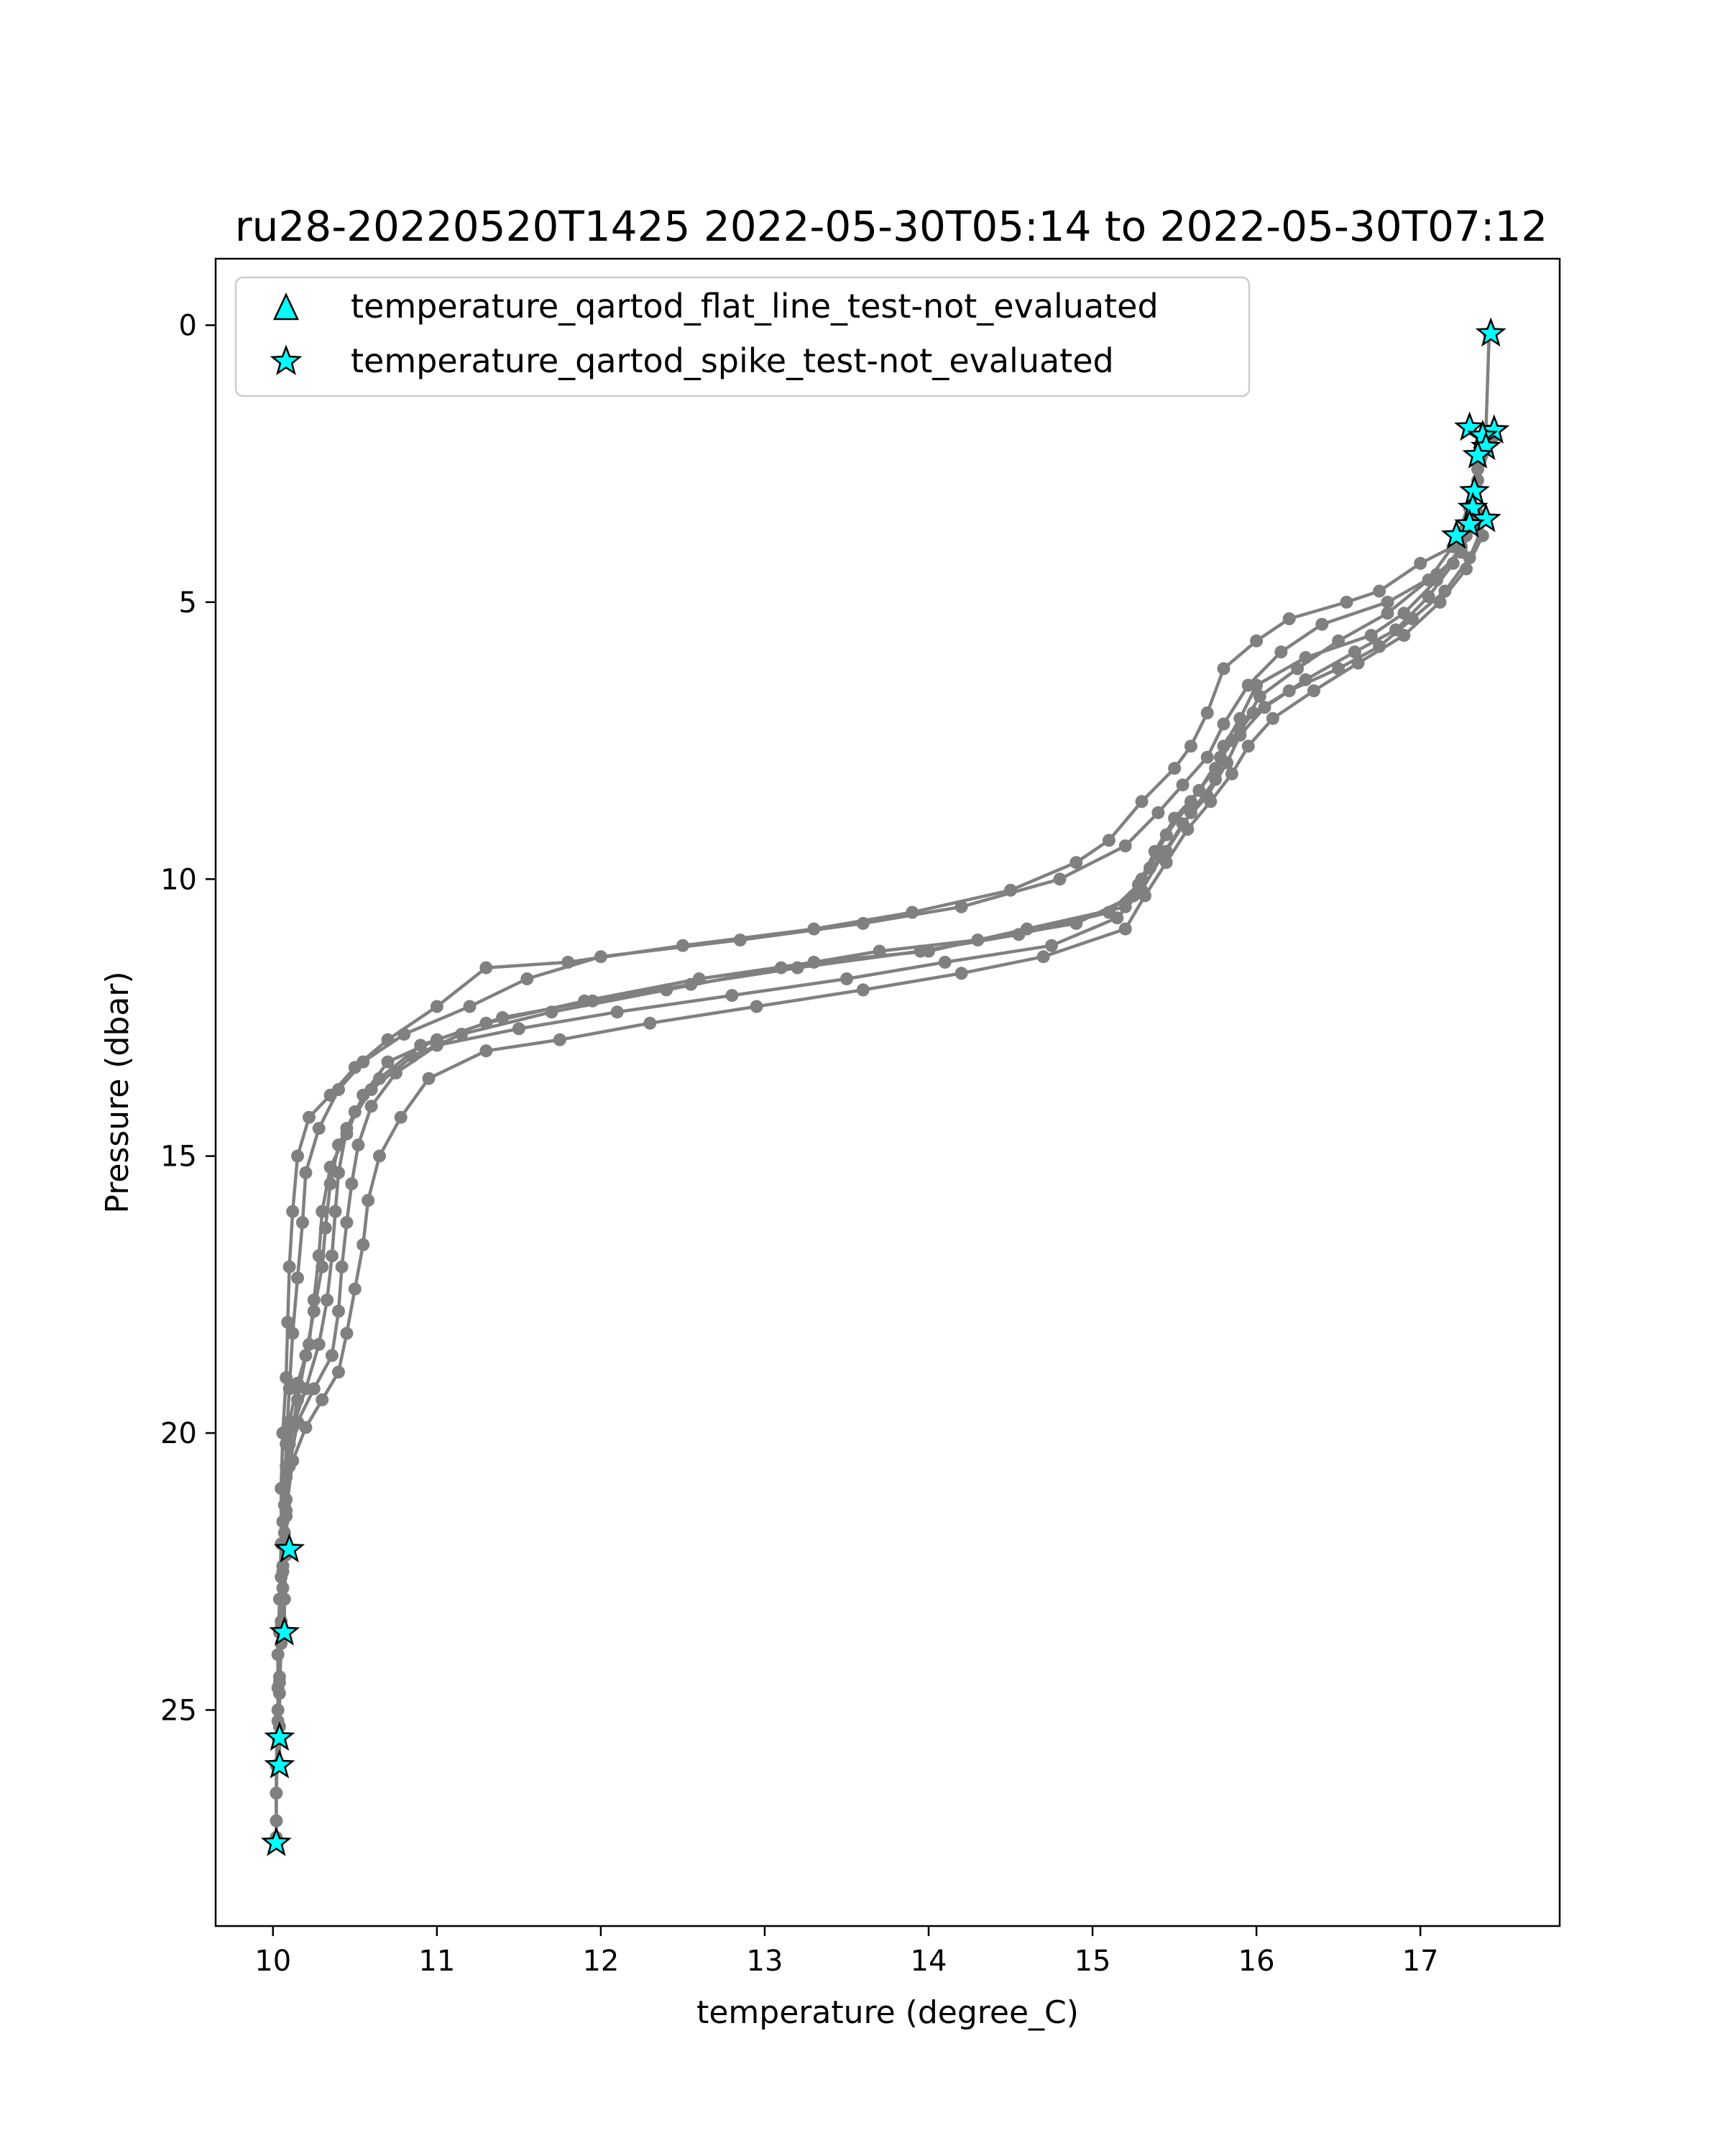 The width and height of the screenshot is (1725, 2156). Describe the element at coordinates (188, 1018) in the screenshot. I see `y-axis: 0 5 10 15 20 25` at that location.